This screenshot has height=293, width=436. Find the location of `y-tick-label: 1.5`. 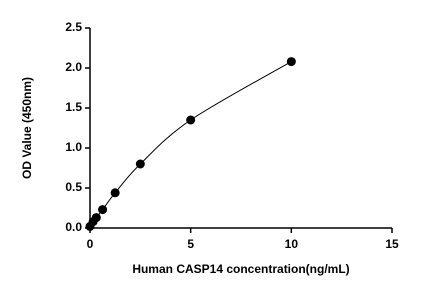

y-tick-label: 1.5 is located at coordinates (73, 107).